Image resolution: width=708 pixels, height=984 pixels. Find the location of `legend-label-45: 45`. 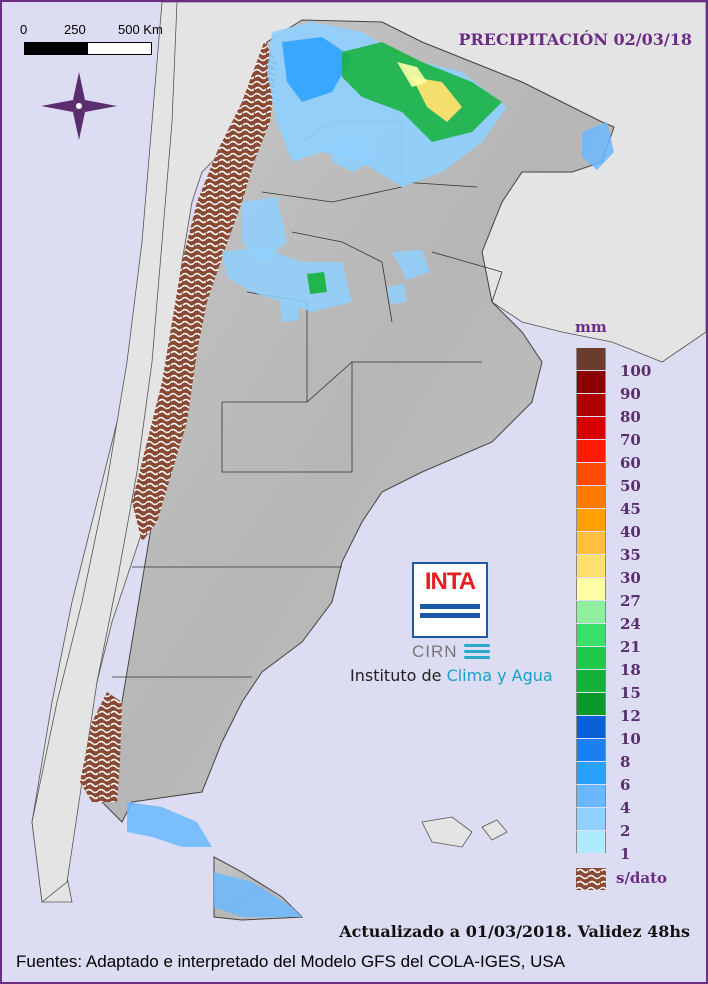

legend-label-45: 45 is located at coordinates (630, 509).